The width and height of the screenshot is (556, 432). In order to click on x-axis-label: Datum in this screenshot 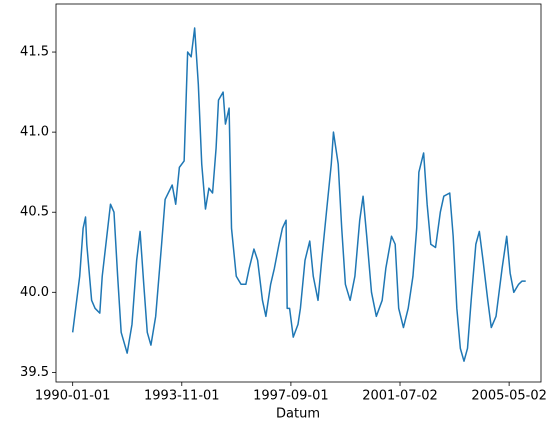, I will do `click(298, 414)`.